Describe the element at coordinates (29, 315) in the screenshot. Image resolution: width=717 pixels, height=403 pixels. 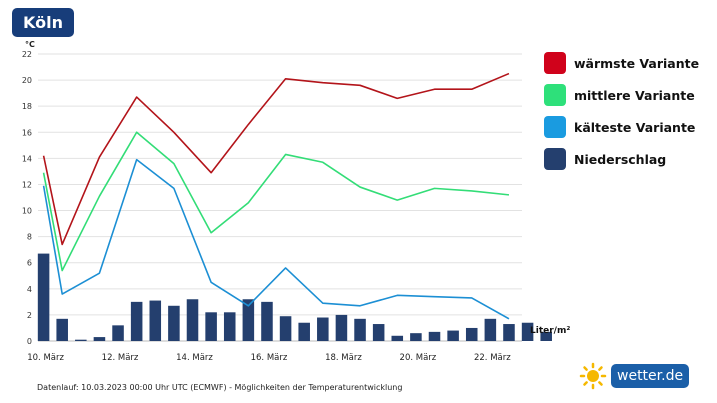
I see `y-tick-label-2: 2` at that location.